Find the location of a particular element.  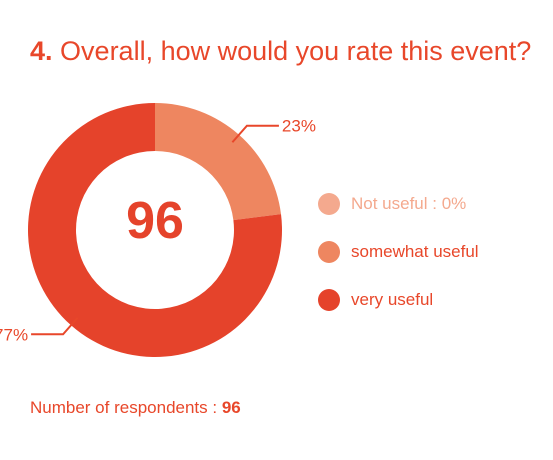

legend-item-not-useful: Not useful : 0% is located at coordinates (398, 204).